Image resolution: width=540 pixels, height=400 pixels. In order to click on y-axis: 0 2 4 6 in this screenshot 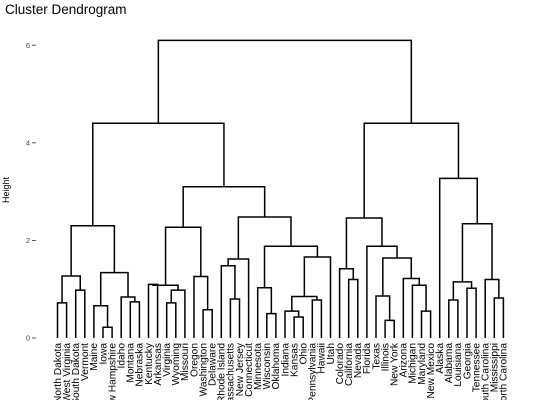, I will do `click(31, 192)`.